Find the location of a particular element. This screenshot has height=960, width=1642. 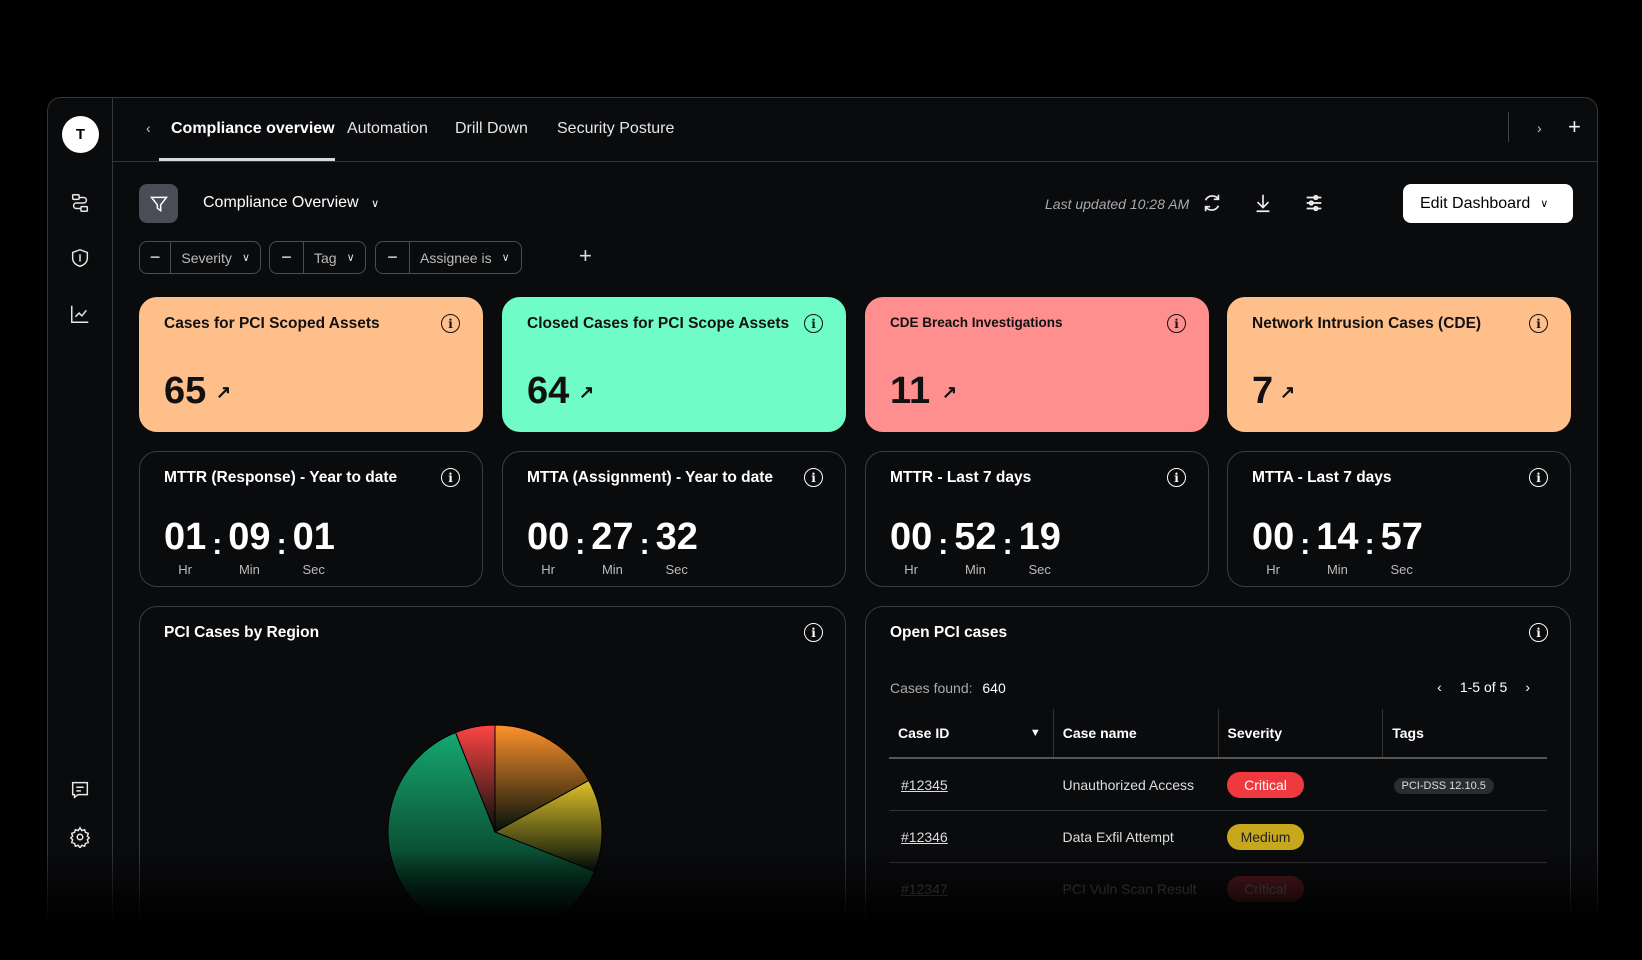

filter-label: Severity is located at coordinates (206, 257).